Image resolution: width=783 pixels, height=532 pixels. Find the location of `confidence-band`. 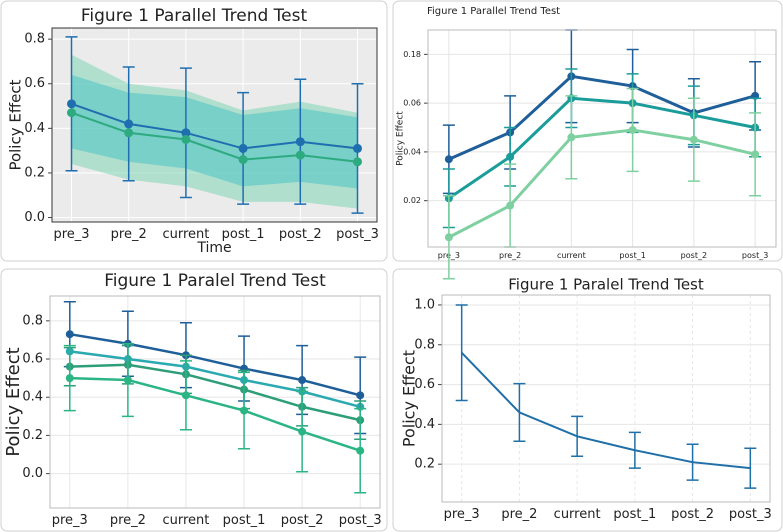

confidence-band is located at coordinates (214, 131).